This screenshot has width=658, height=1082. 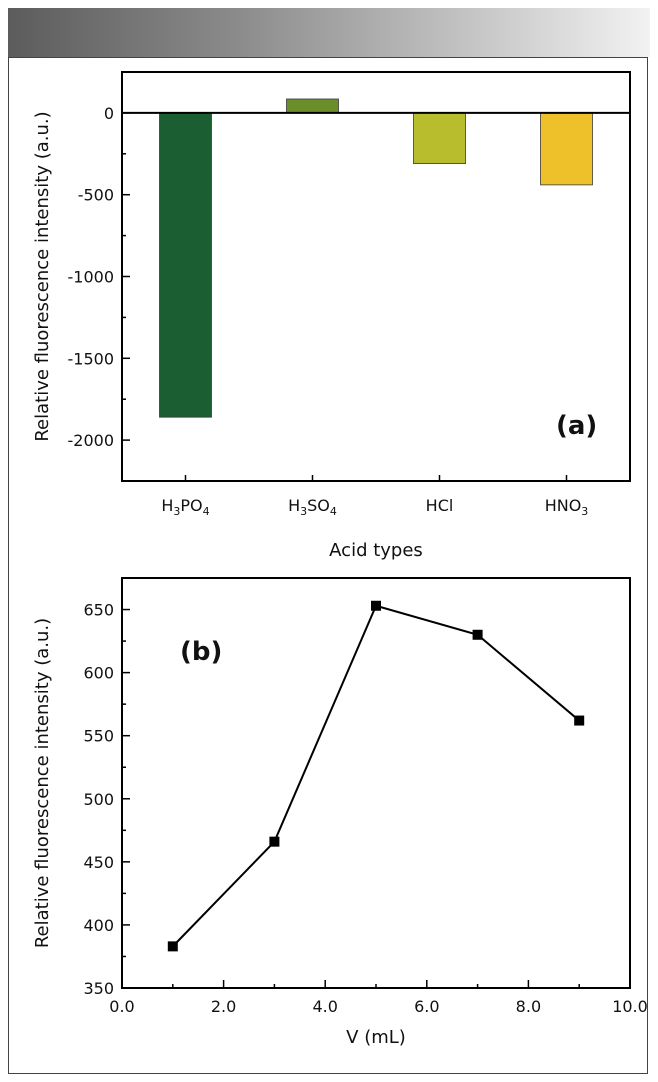 I want to click on y-tick-label: 450, so click(x=98, y=862).